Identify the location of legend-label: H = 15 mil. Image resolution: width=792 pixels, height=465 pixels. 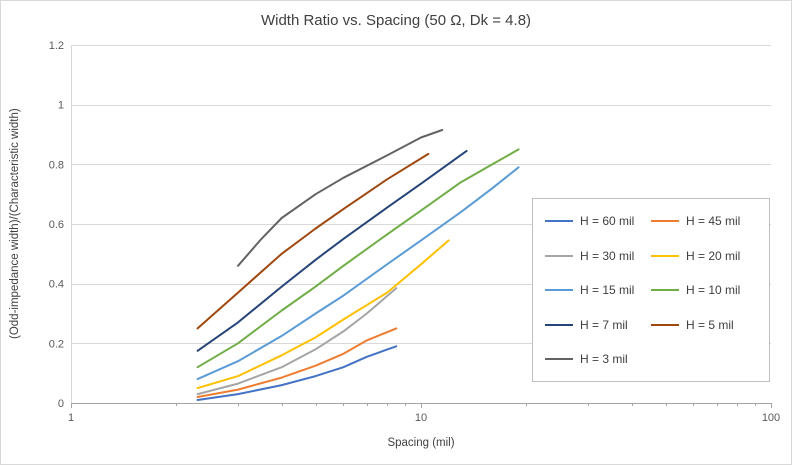
(607, 290).